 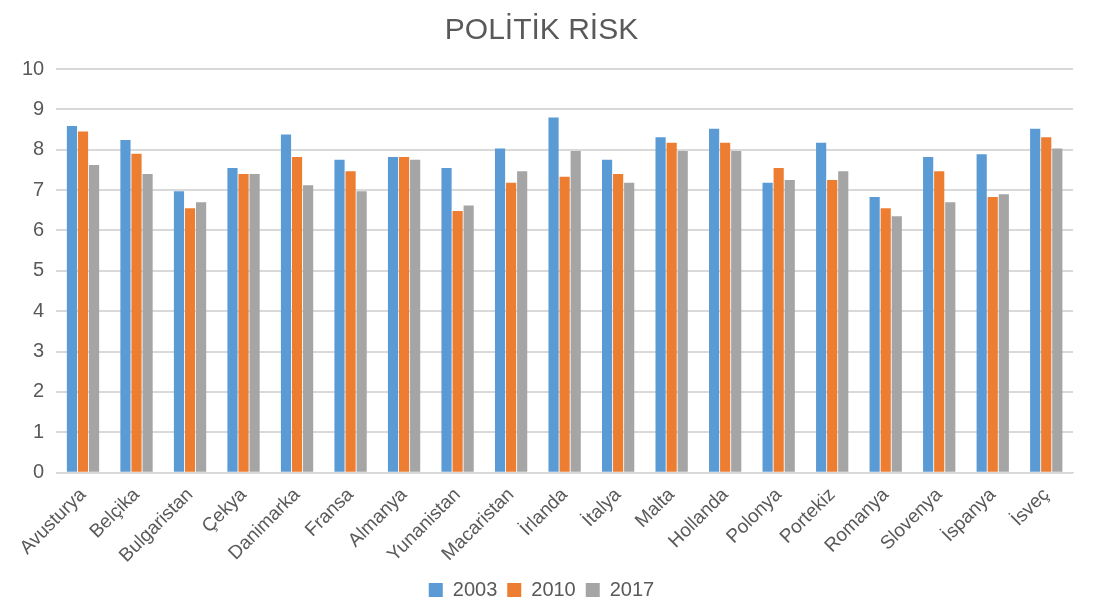 I want to click on legend-label: 2003, so click(x=475, y=588).